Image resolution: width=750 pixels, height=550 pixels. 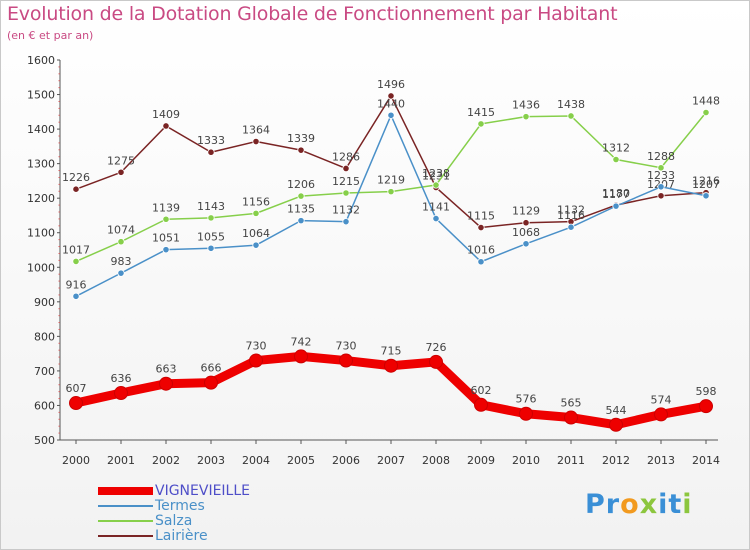 What do you see at coordinates (44, 405) in the screenshot?
I see `y-tick-label: 600` at bounding box center [44, 405].